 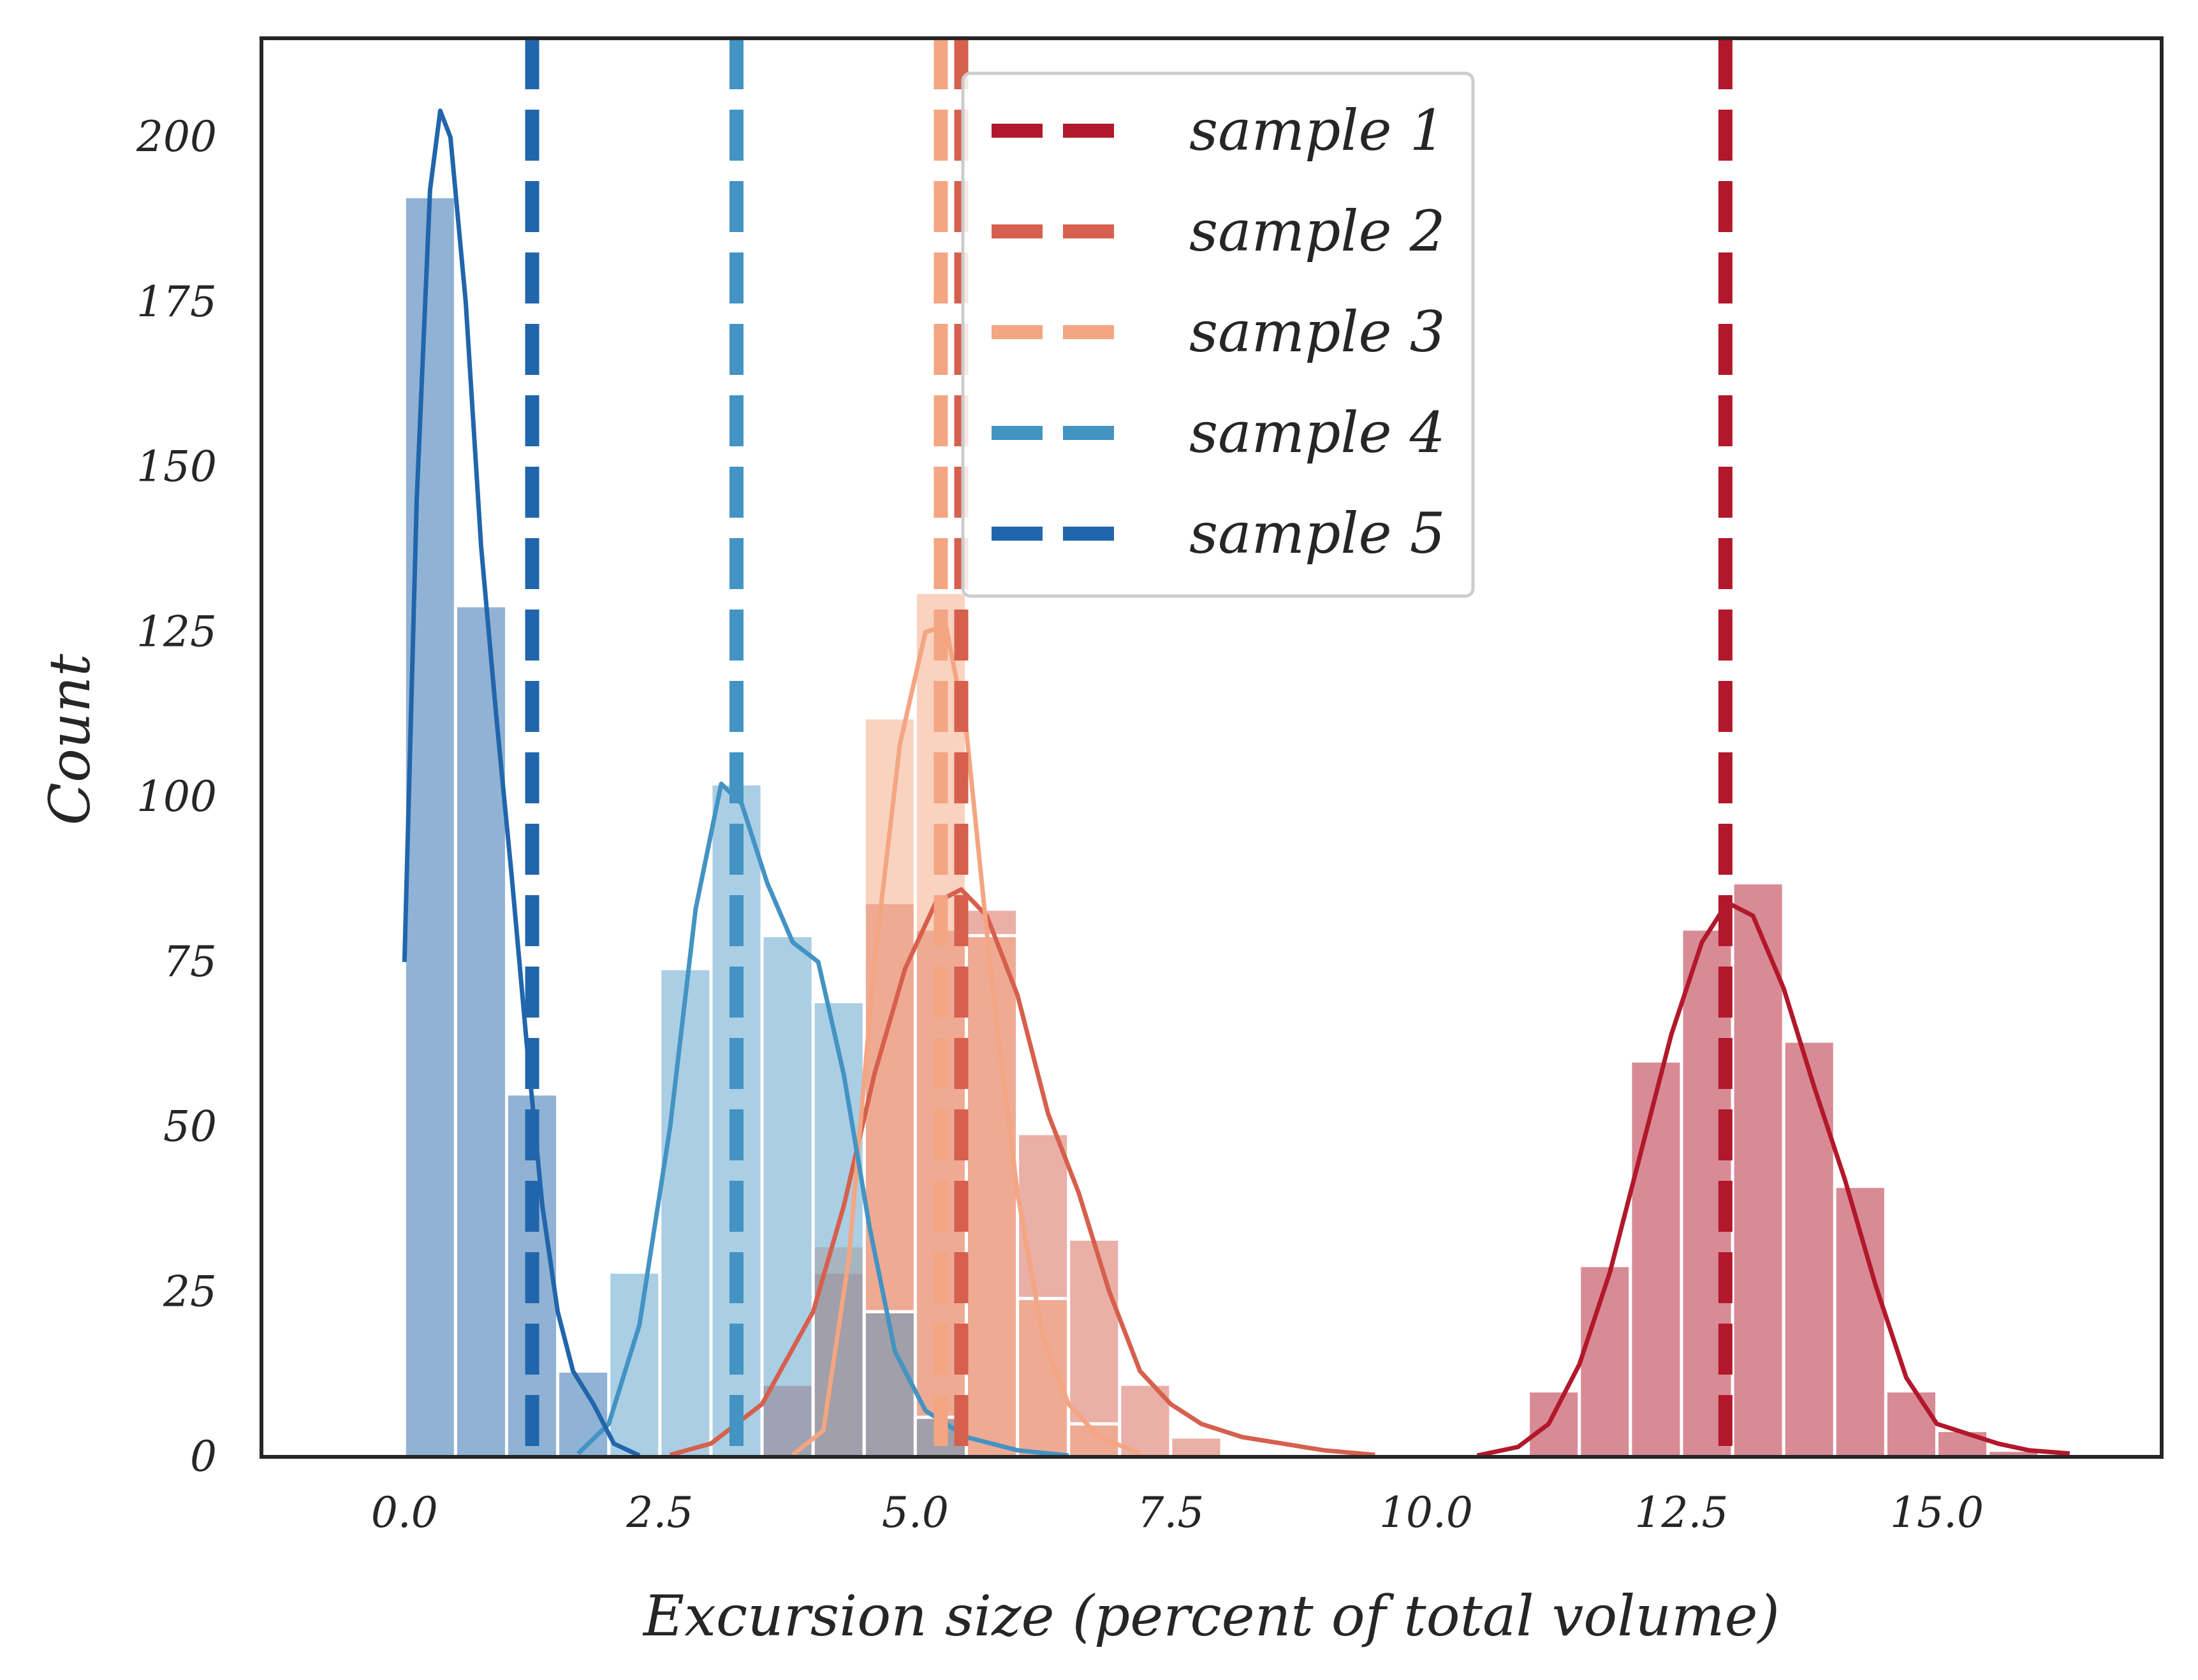 I want to click on y-tick-label: 75, so click(x=190, y=961).